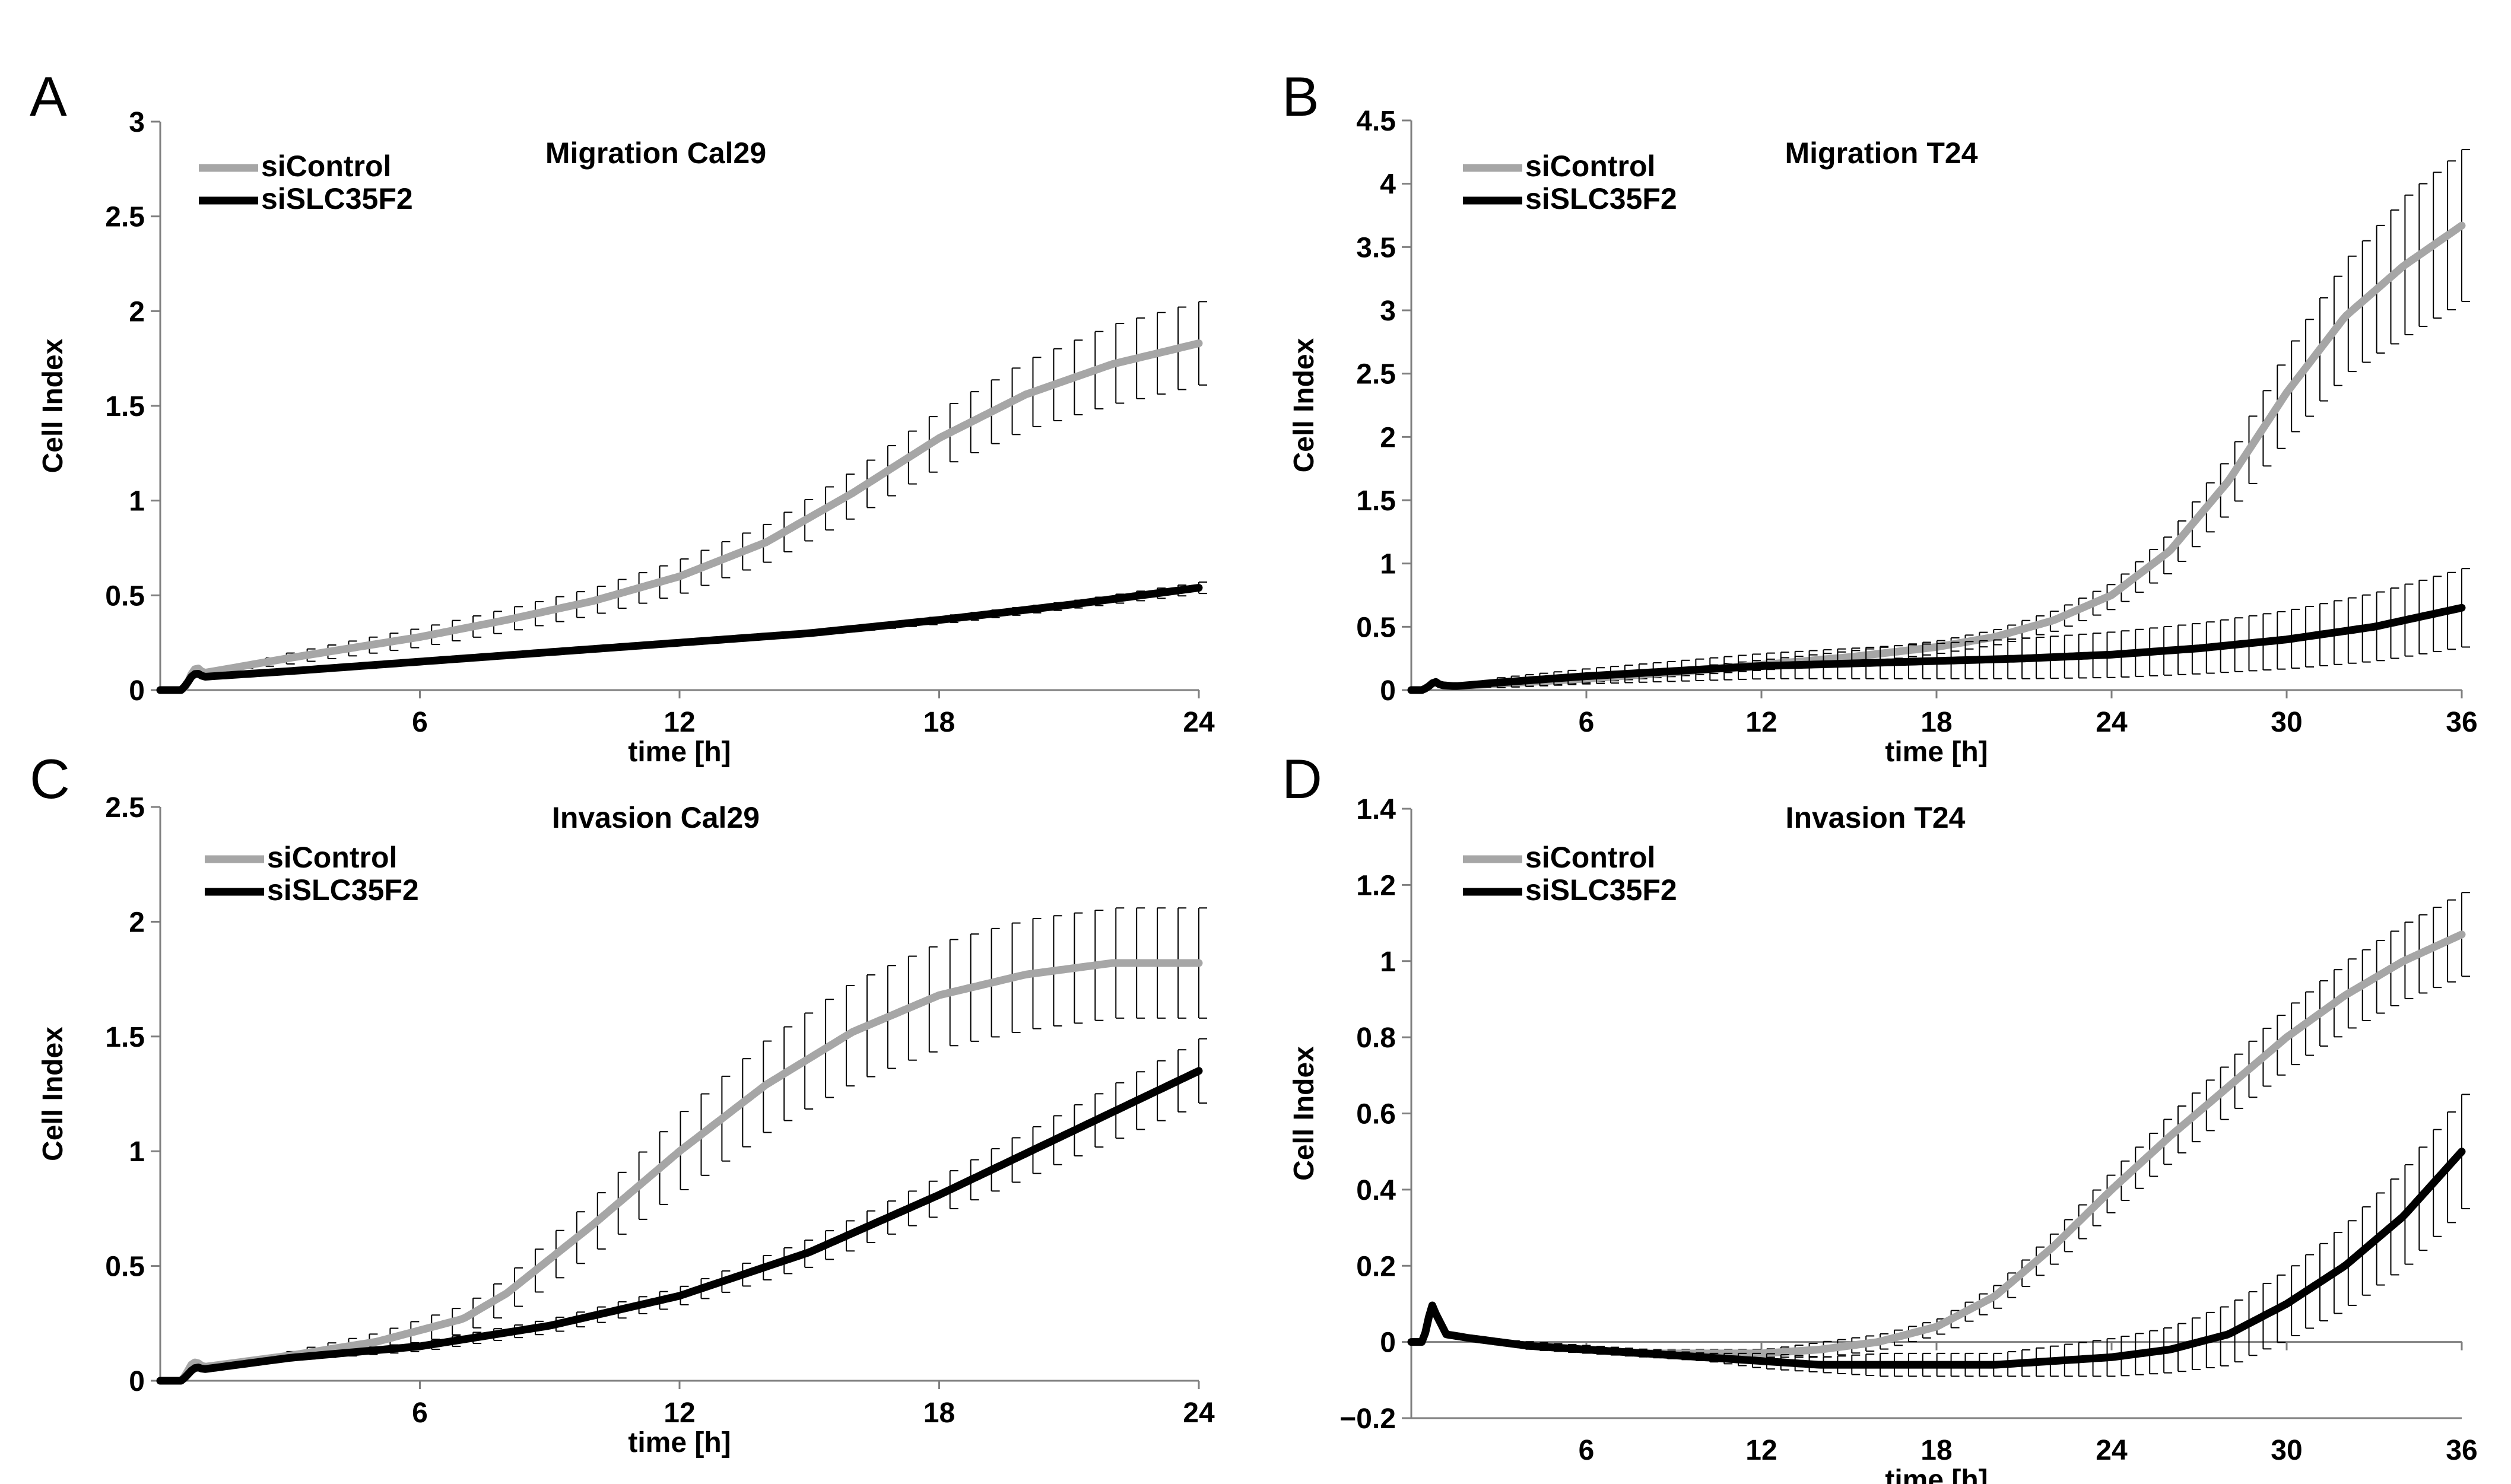 Image resolution: width=2511 pixels, height=1484 pixels. Describe the element at coordinates (1302, 779) in the screenshot. I see `panel-letter-d: D` at that location.